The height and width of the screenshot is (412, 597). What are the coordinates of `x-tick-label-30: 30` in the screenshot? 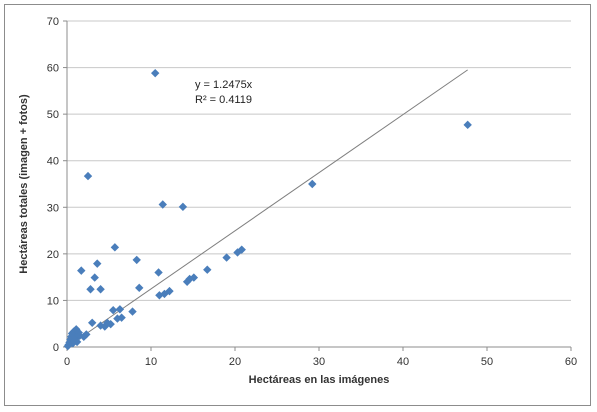 It's located at (319, 362).